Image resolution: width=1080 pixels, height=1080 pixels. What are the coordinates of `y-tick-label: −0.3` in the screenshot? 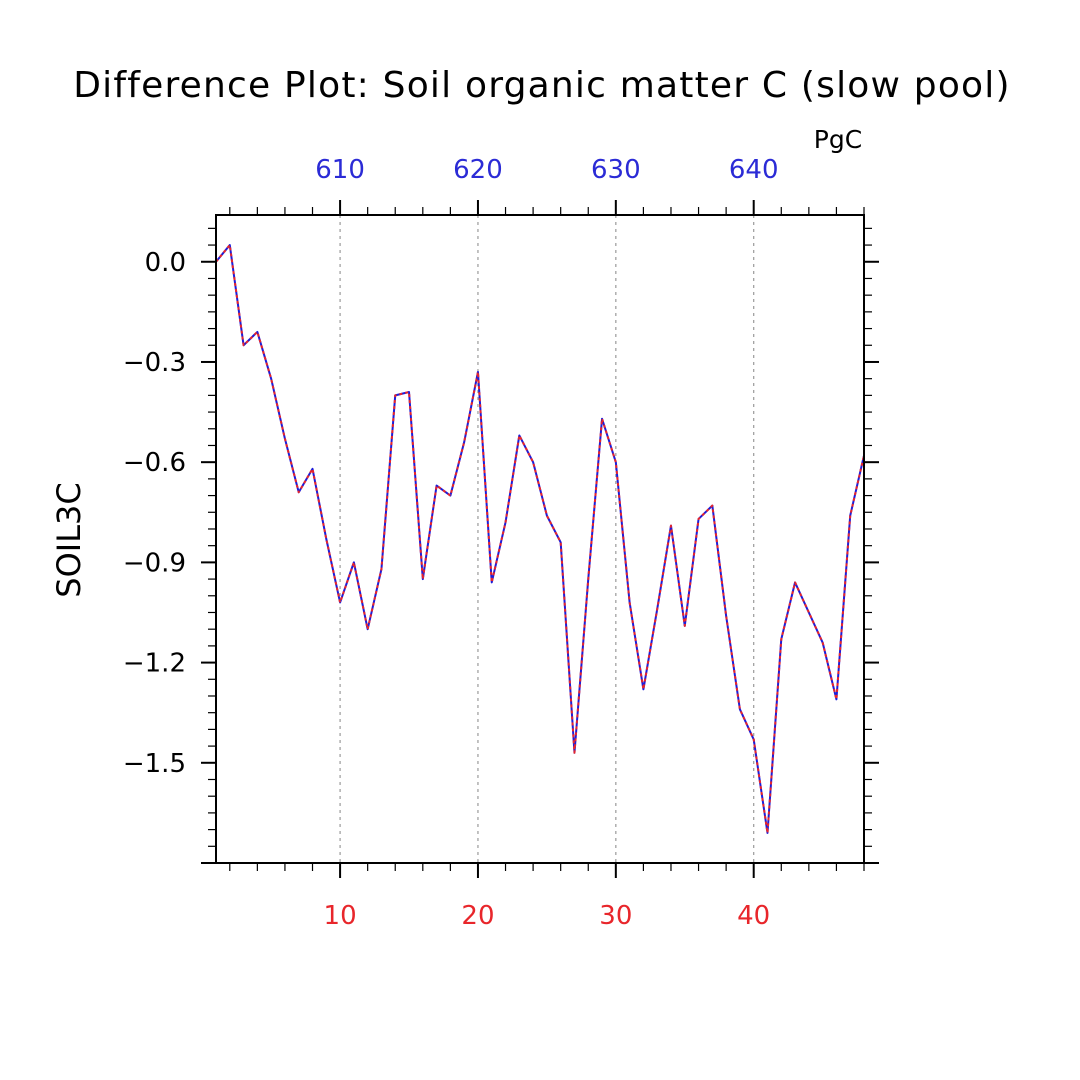 It's located at (154, 363).